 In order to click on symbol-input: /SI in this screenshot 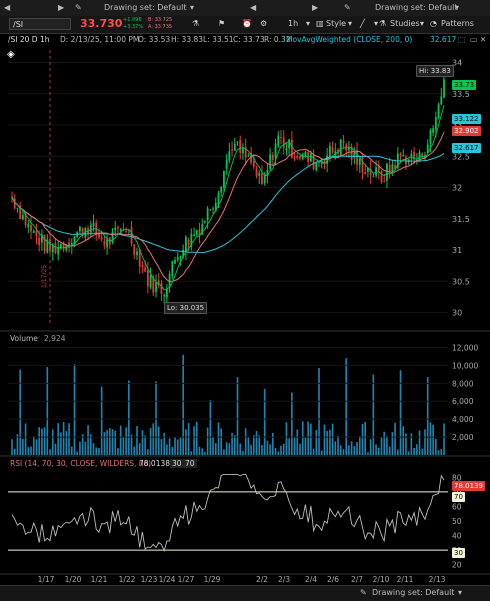, I will do `click(40, 24)`.